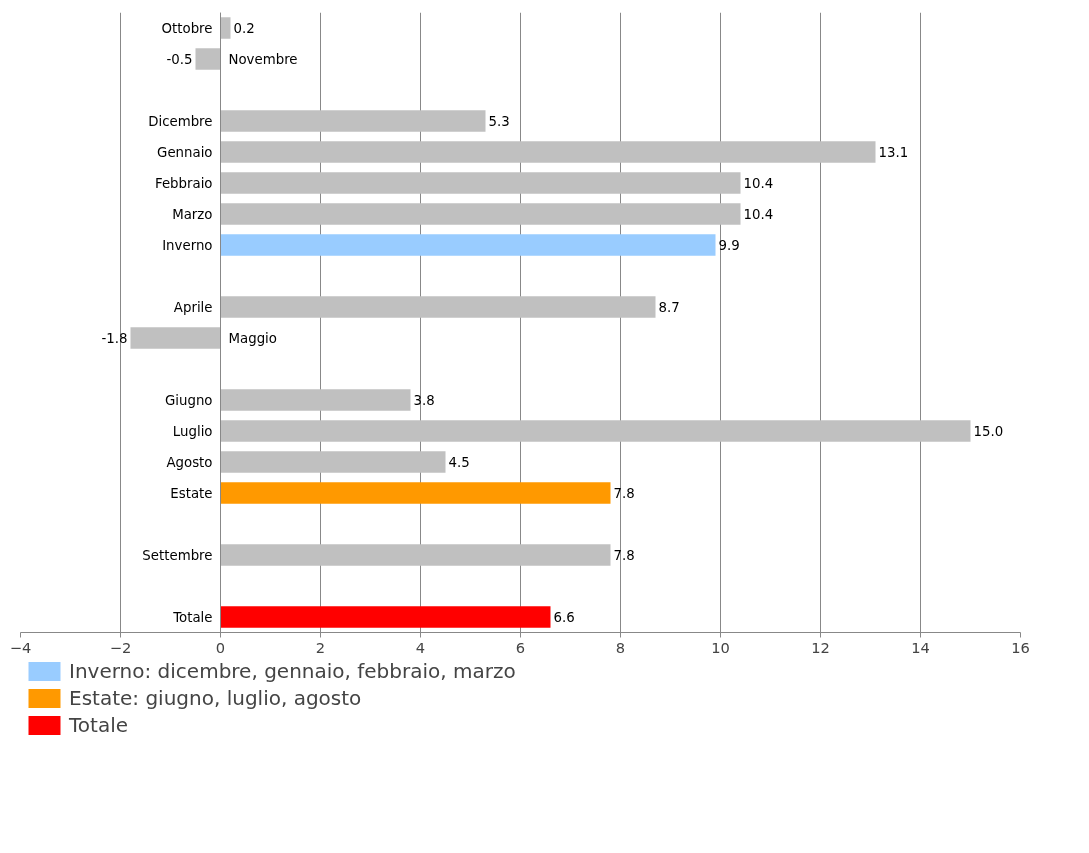 Image resolution: width=1089 pixels, height=853 pixels. What do you see at coordinates (459, 462) in the screenshot?
I see `data-label: 4.5` at bounding box center [459, 462].